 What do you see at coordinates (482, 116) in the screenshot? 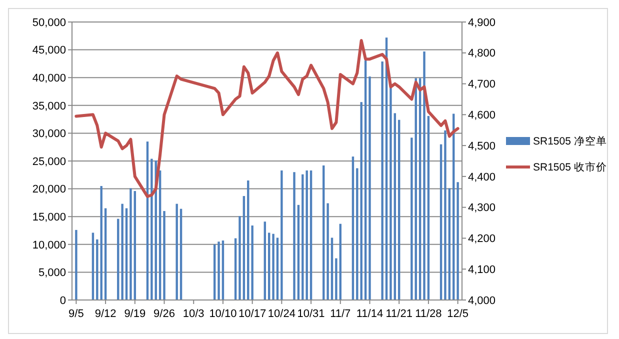
I see `y2-tick-label: 4,600` at bounding box center [482, 116].